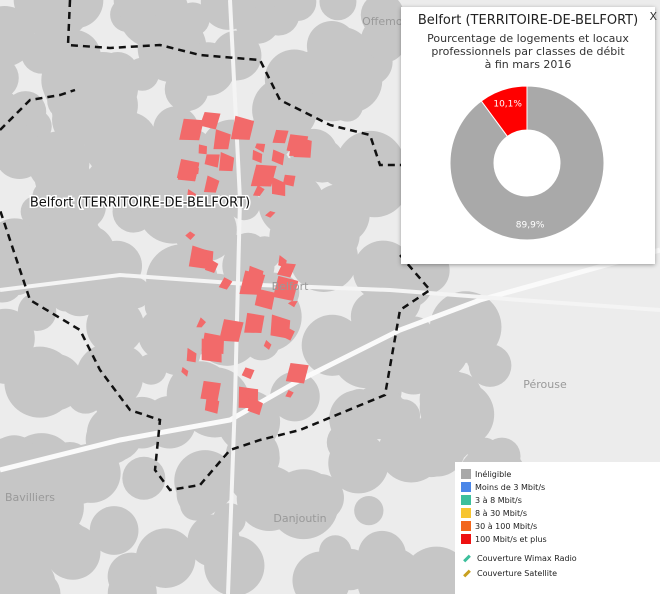  Describe the element at coordinates (498, 500) in the screenshot. I see `legend-label: 3 à 8 Mbit/s` at that location.